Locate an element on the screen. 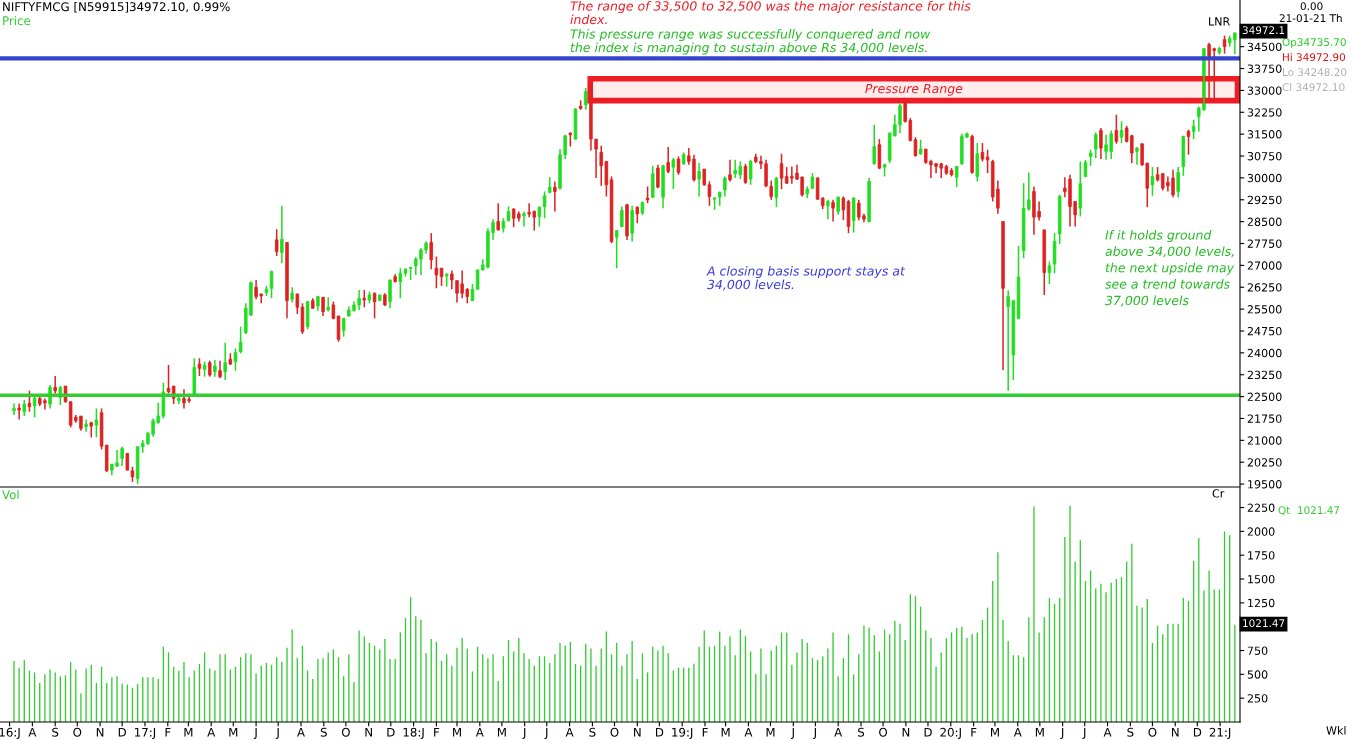  y-tick-label: 24000 is located at coordinates (1264, 353).